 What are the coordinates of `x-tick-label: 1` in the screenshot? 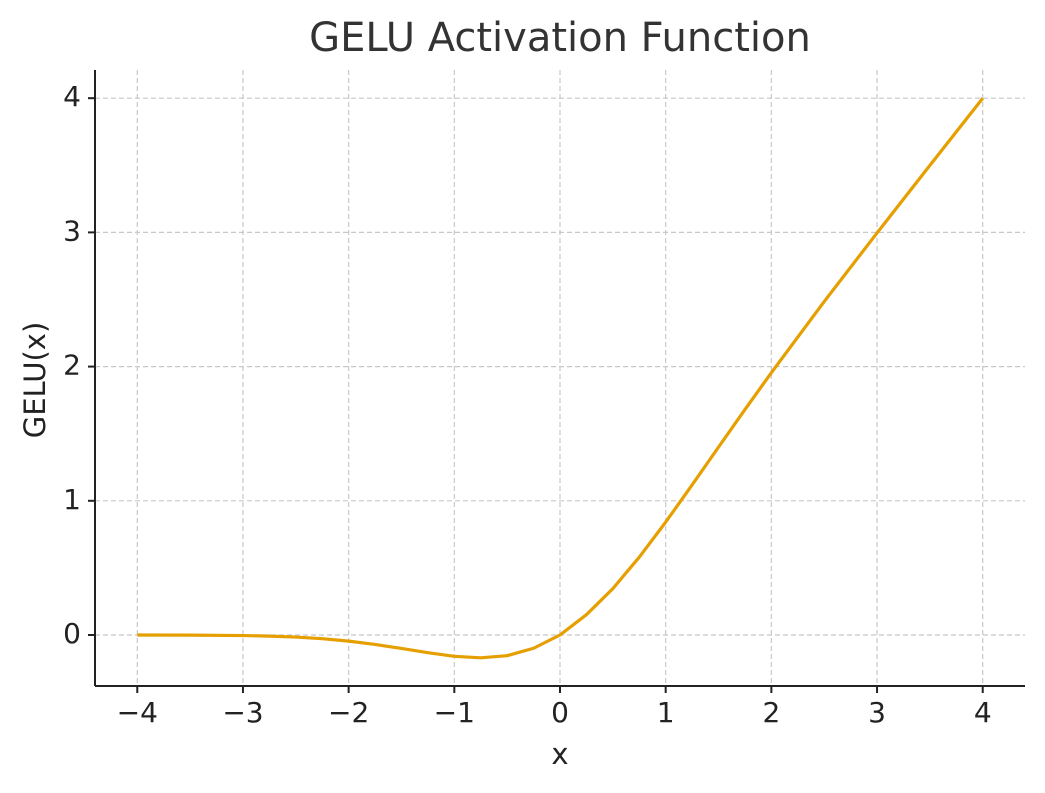 It's located at (666, 712).